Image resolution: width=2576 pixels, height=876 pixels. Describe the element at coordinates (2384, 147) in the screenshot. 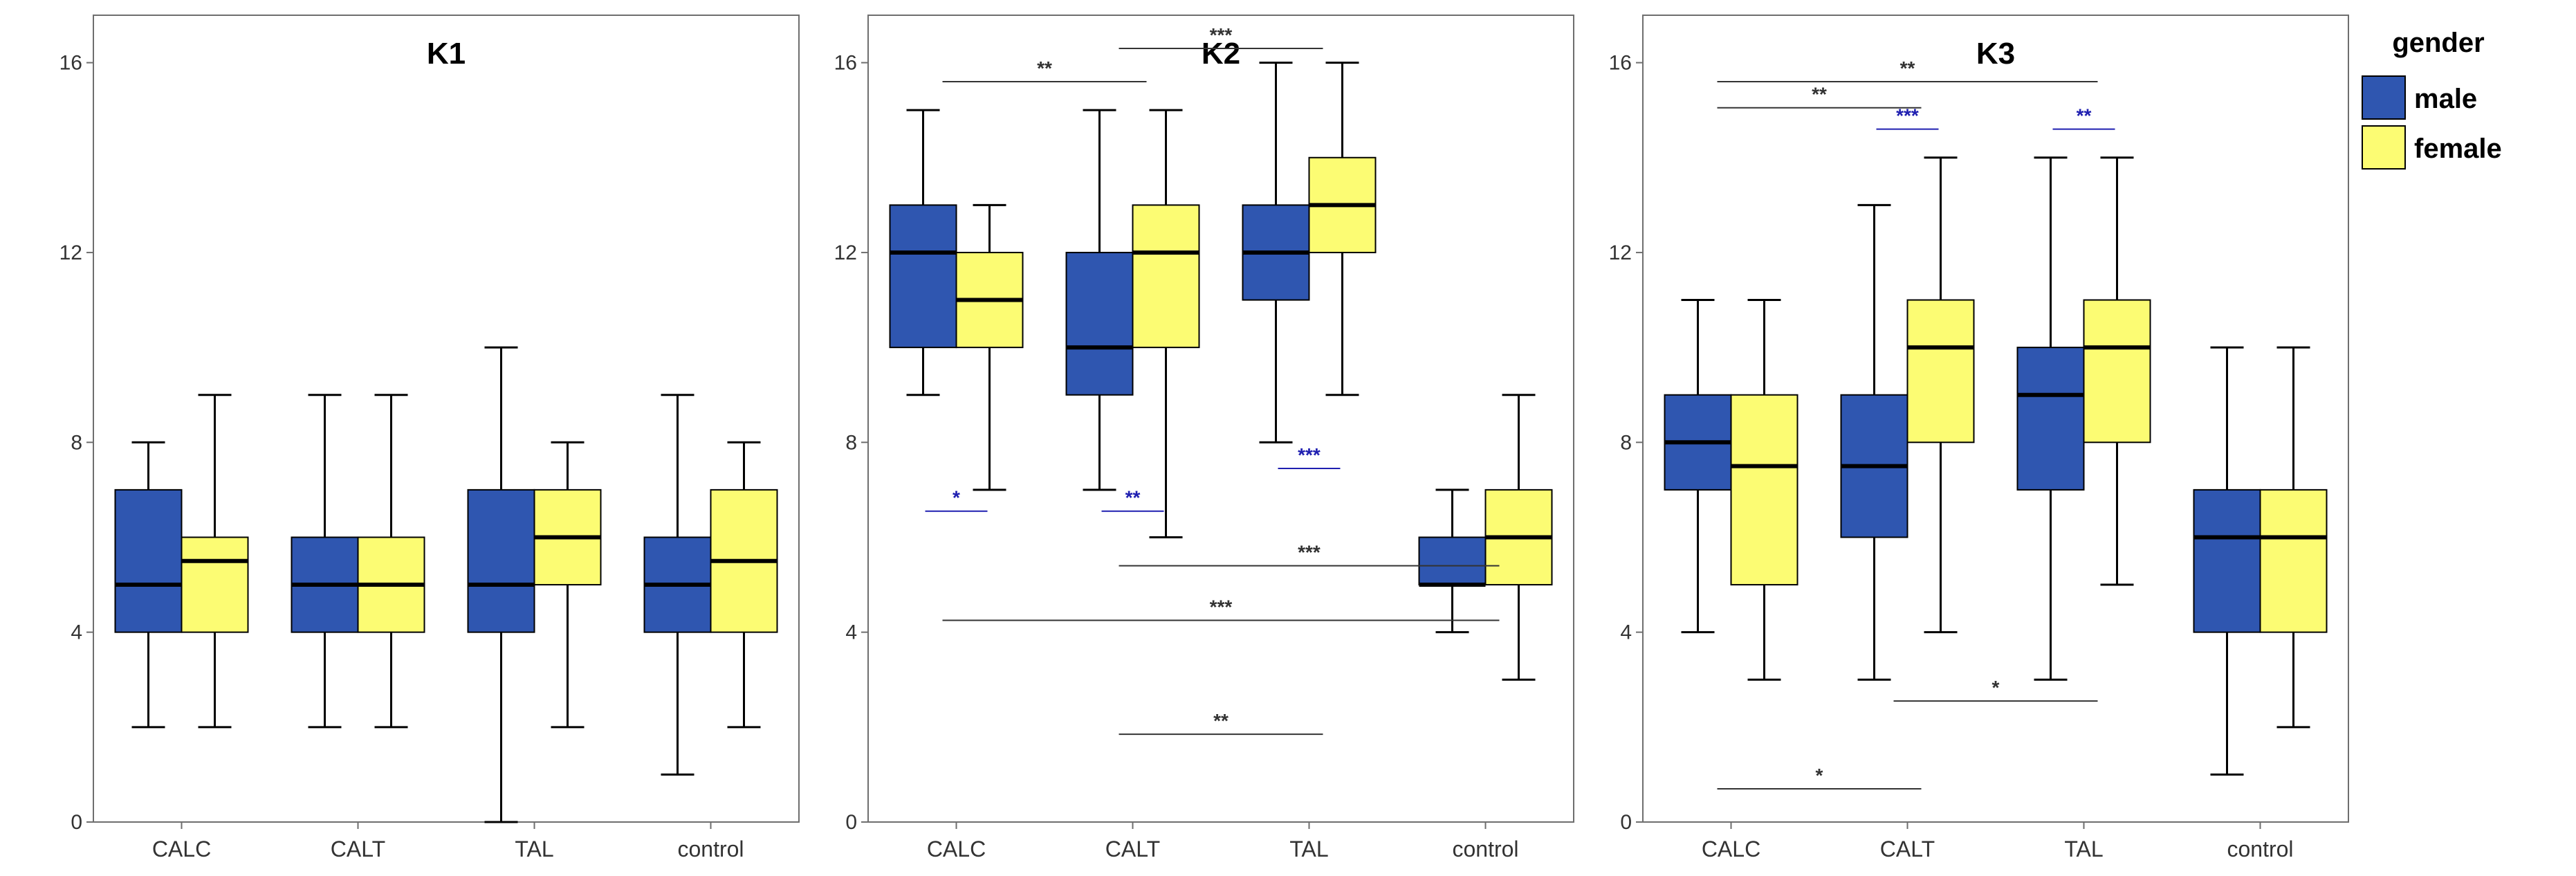

I see `legend-swatch-female` at that location.